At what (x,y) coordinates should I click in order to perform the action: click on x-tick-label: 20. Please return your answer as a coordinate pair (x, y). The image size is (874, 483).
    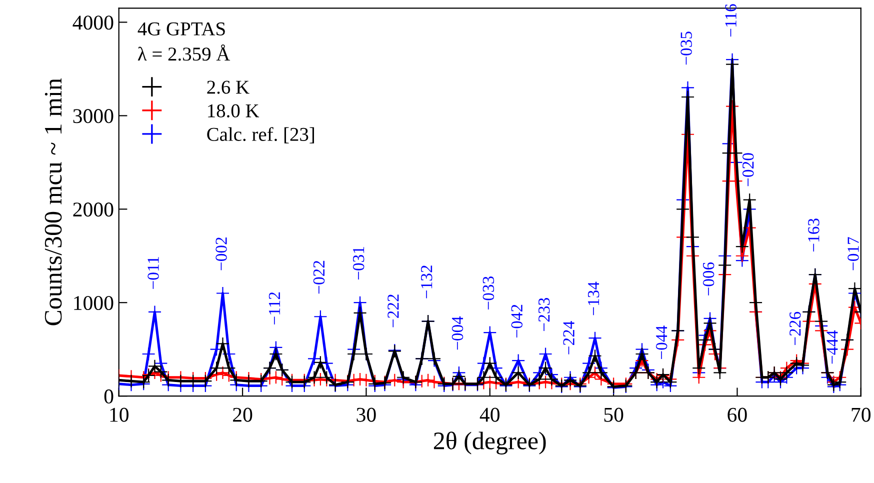
    Looking at the image, I should click on (242, 415).